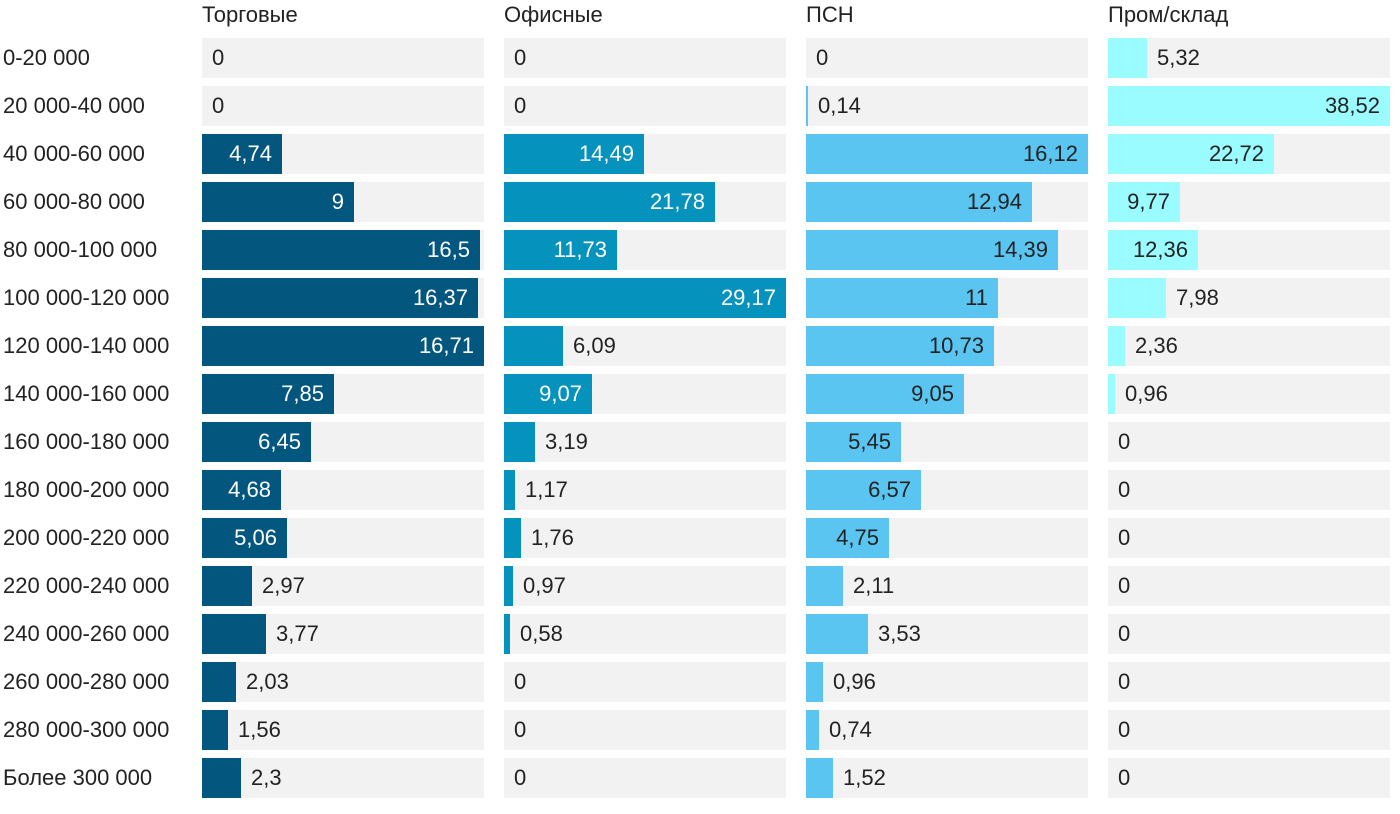  Describe the element at coordinates (580, 249) in the screenshot. I see `value-label: 11,73` at that location.